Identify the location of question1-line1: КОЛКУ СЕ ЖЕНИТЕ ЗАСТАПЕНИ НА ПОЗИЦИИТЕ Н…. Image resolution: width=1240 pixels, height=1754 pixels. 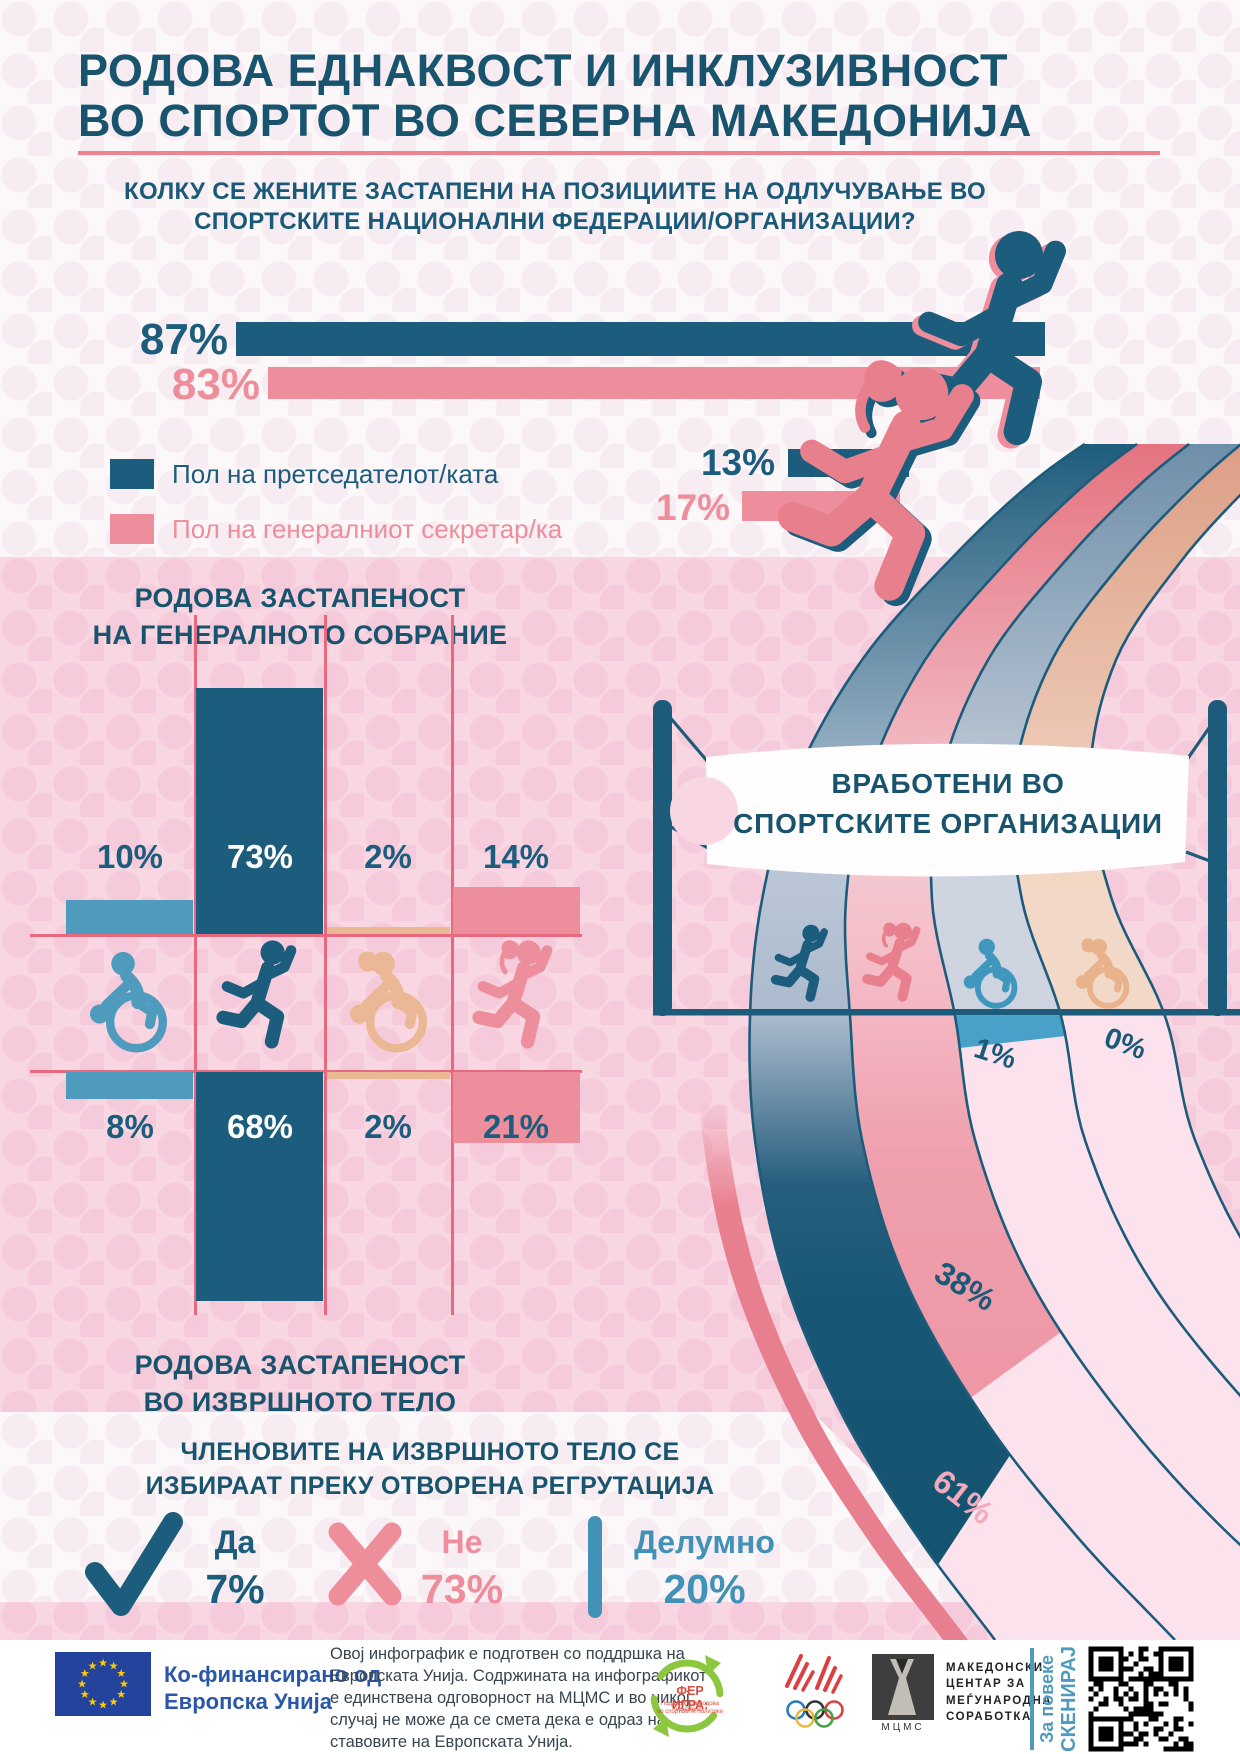
(555, 191).